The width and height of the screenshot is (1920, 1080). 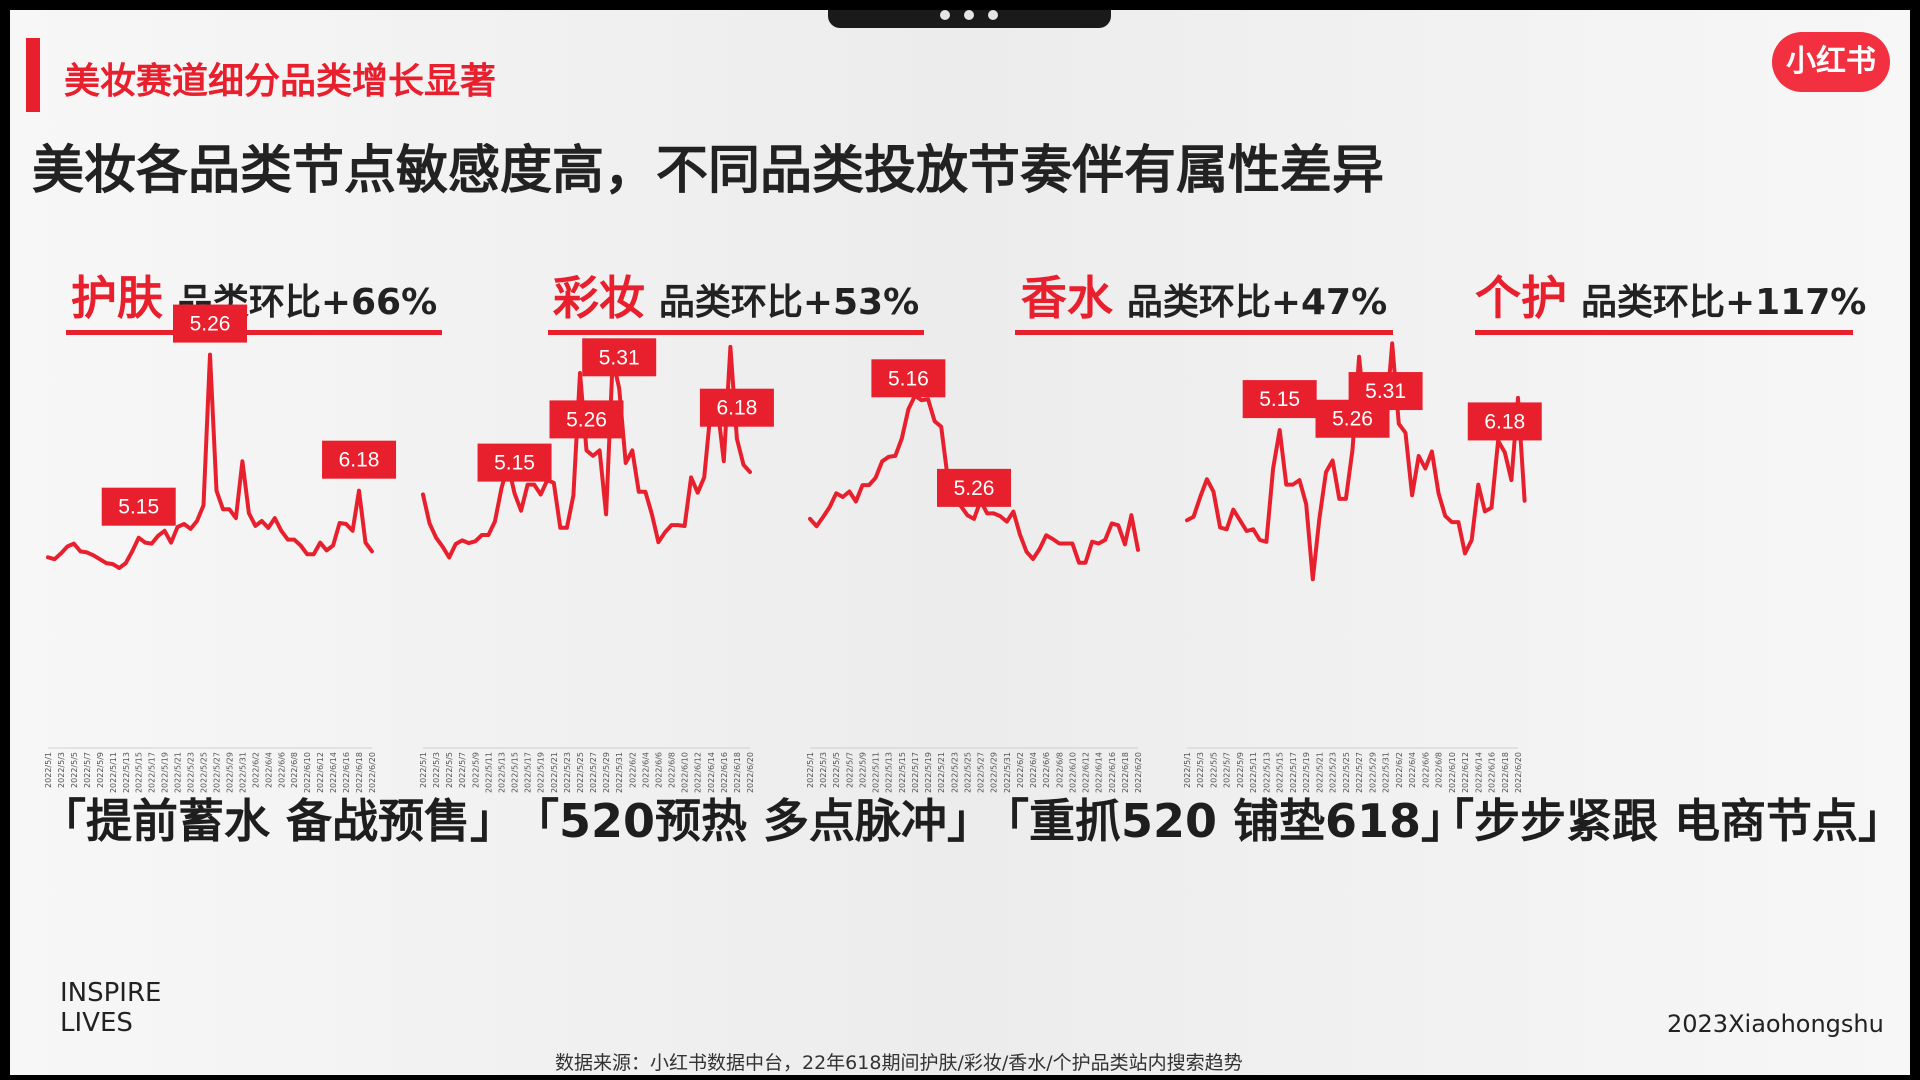 What do you see at coordinates (823, 770) in the screenshot?
I see `x-tick-label: 2022/5/3` at bounding box center [823, 770].